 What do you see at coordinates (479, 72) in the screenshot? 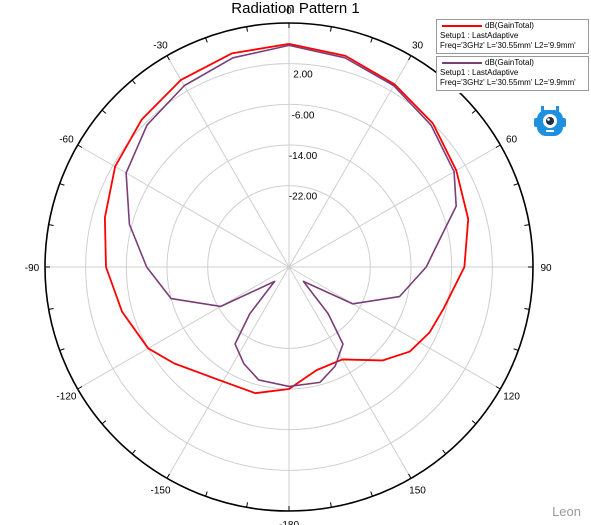
I see `legend-setup-1: Setup1 : LastAdaptive` at bounding box center [479, 72].